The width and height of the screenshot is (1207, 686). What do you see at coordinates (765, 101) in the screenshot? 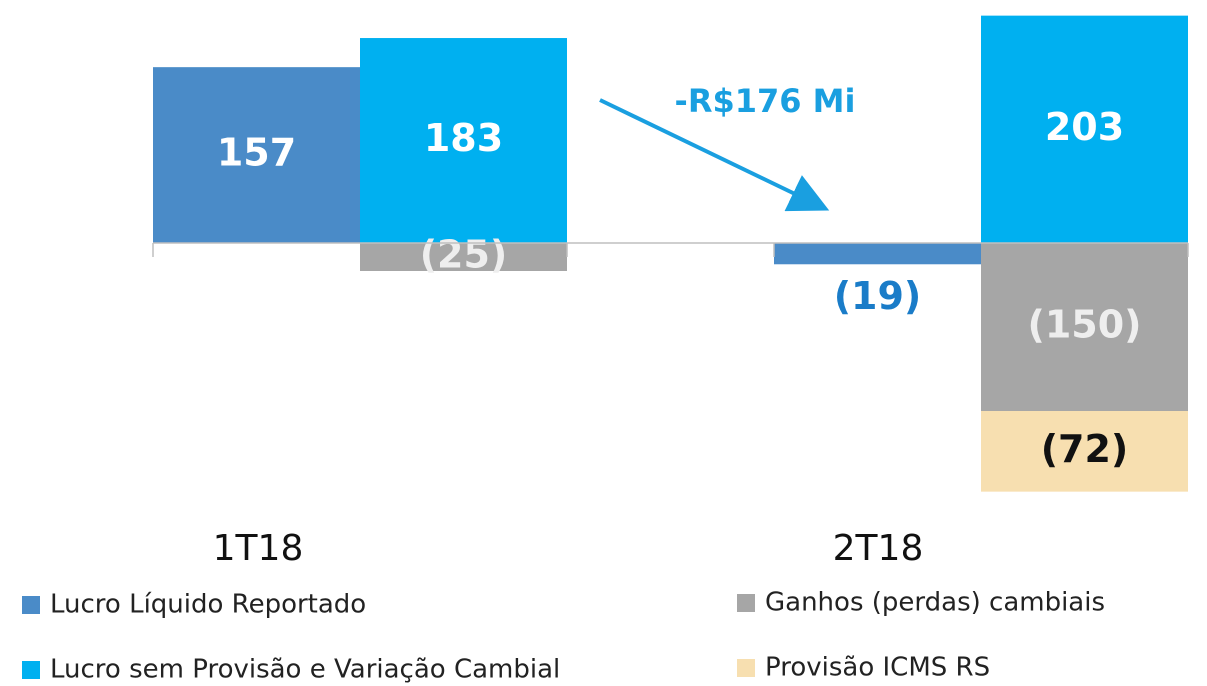
I see `annotation: -R$176 Mi` at bounding box center [765, 101].